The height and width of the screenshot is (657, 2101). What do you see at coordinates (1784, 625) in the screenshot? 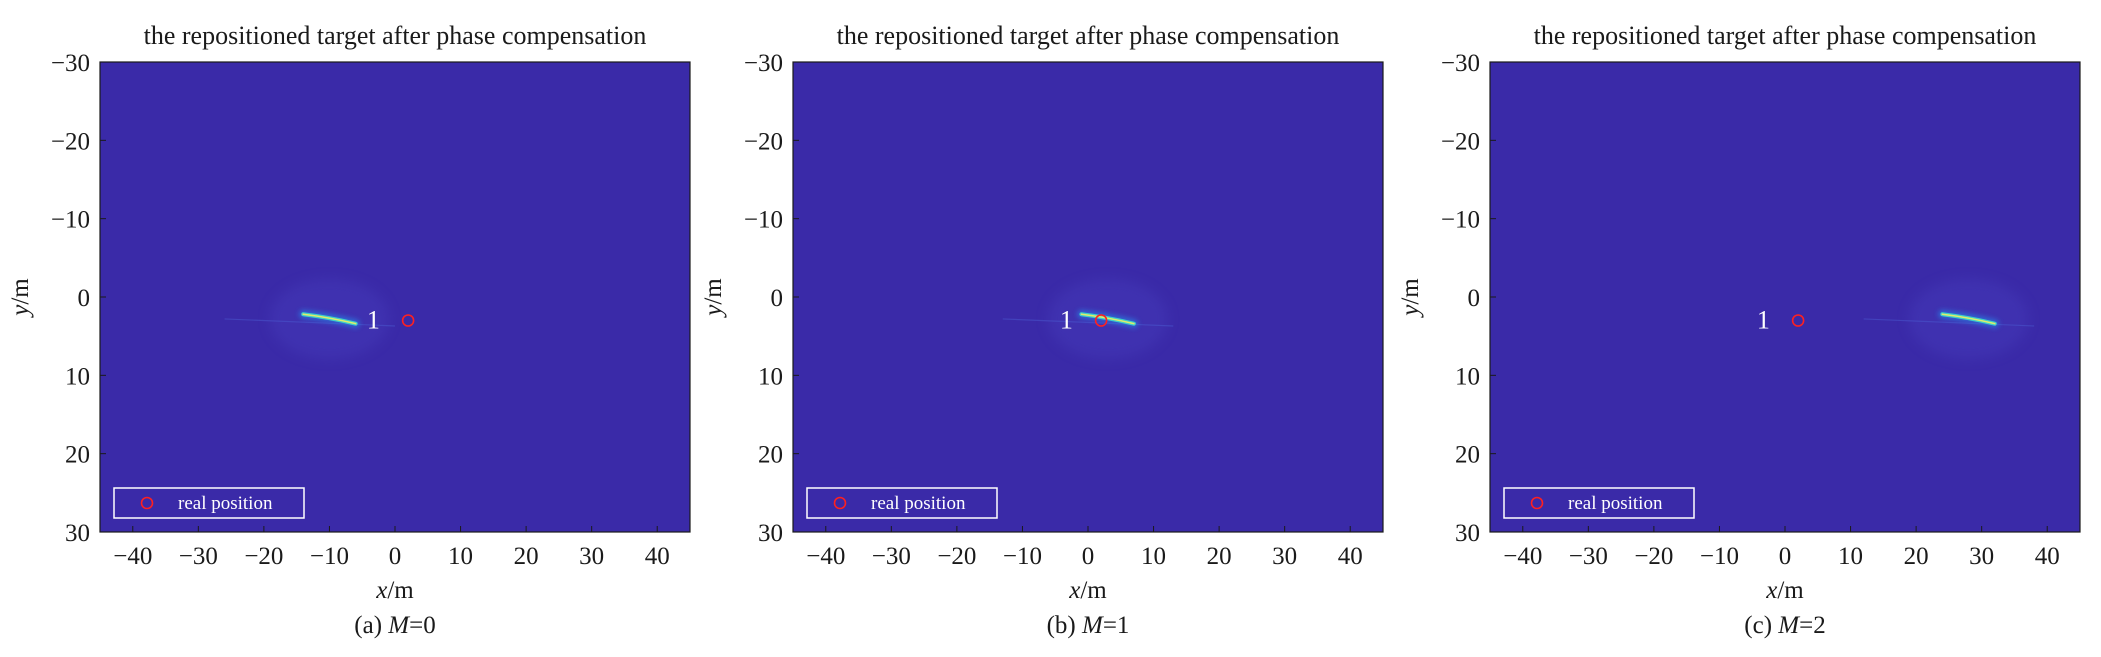
I see `panel-caption: (c) M=2` at bounding box center [1784, 625].